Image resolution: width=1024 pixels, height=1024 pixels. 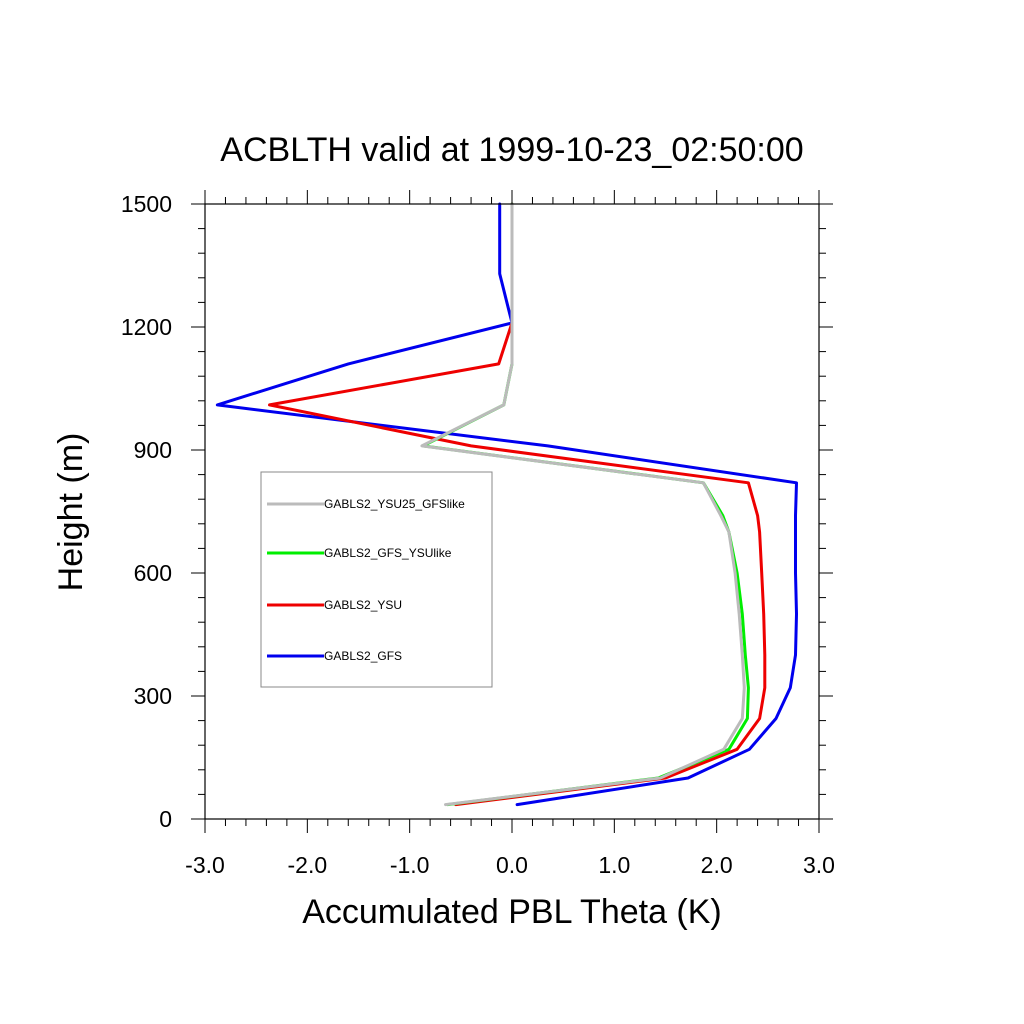 I want to click on x-axis-label: Accumulated PBL Theta (K), so click(x=512, y=912).